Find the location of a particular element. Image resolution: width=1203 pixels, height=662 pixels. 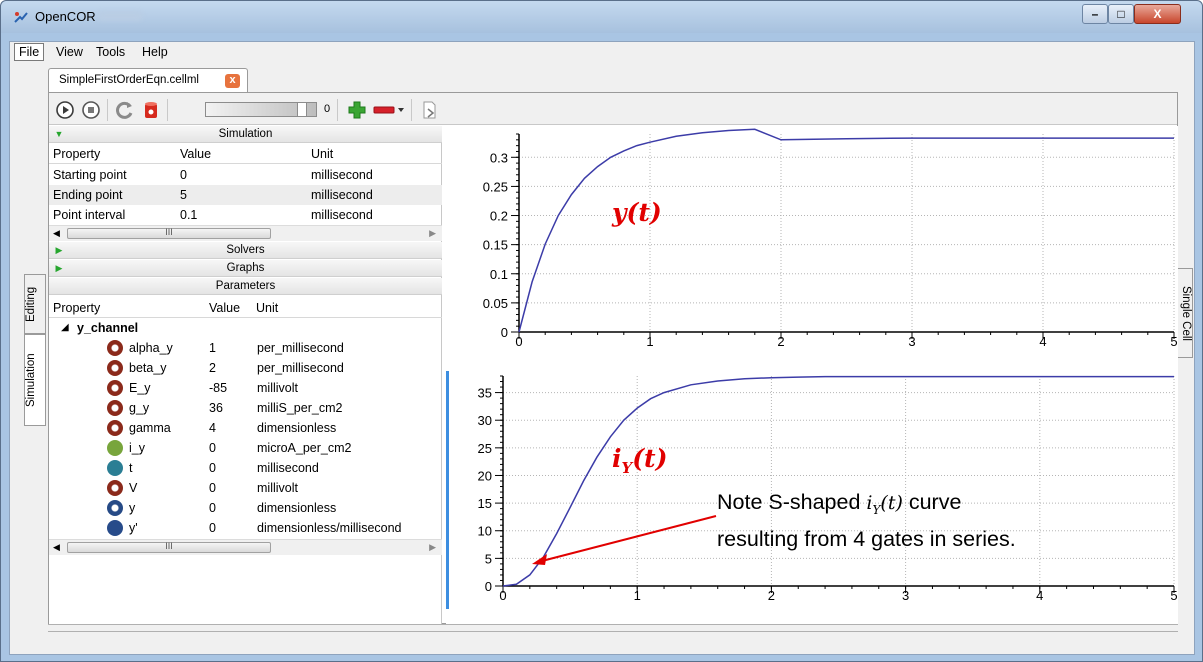

table-row: Point interval 0.1 millisecond is located at coordinates (245, 215).